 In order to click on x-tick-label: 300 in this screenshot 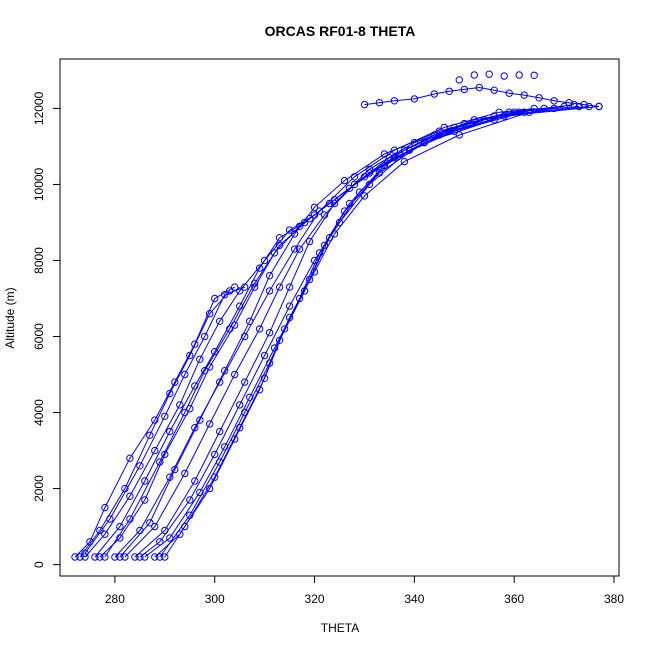, I will do `click(215, 599)`.